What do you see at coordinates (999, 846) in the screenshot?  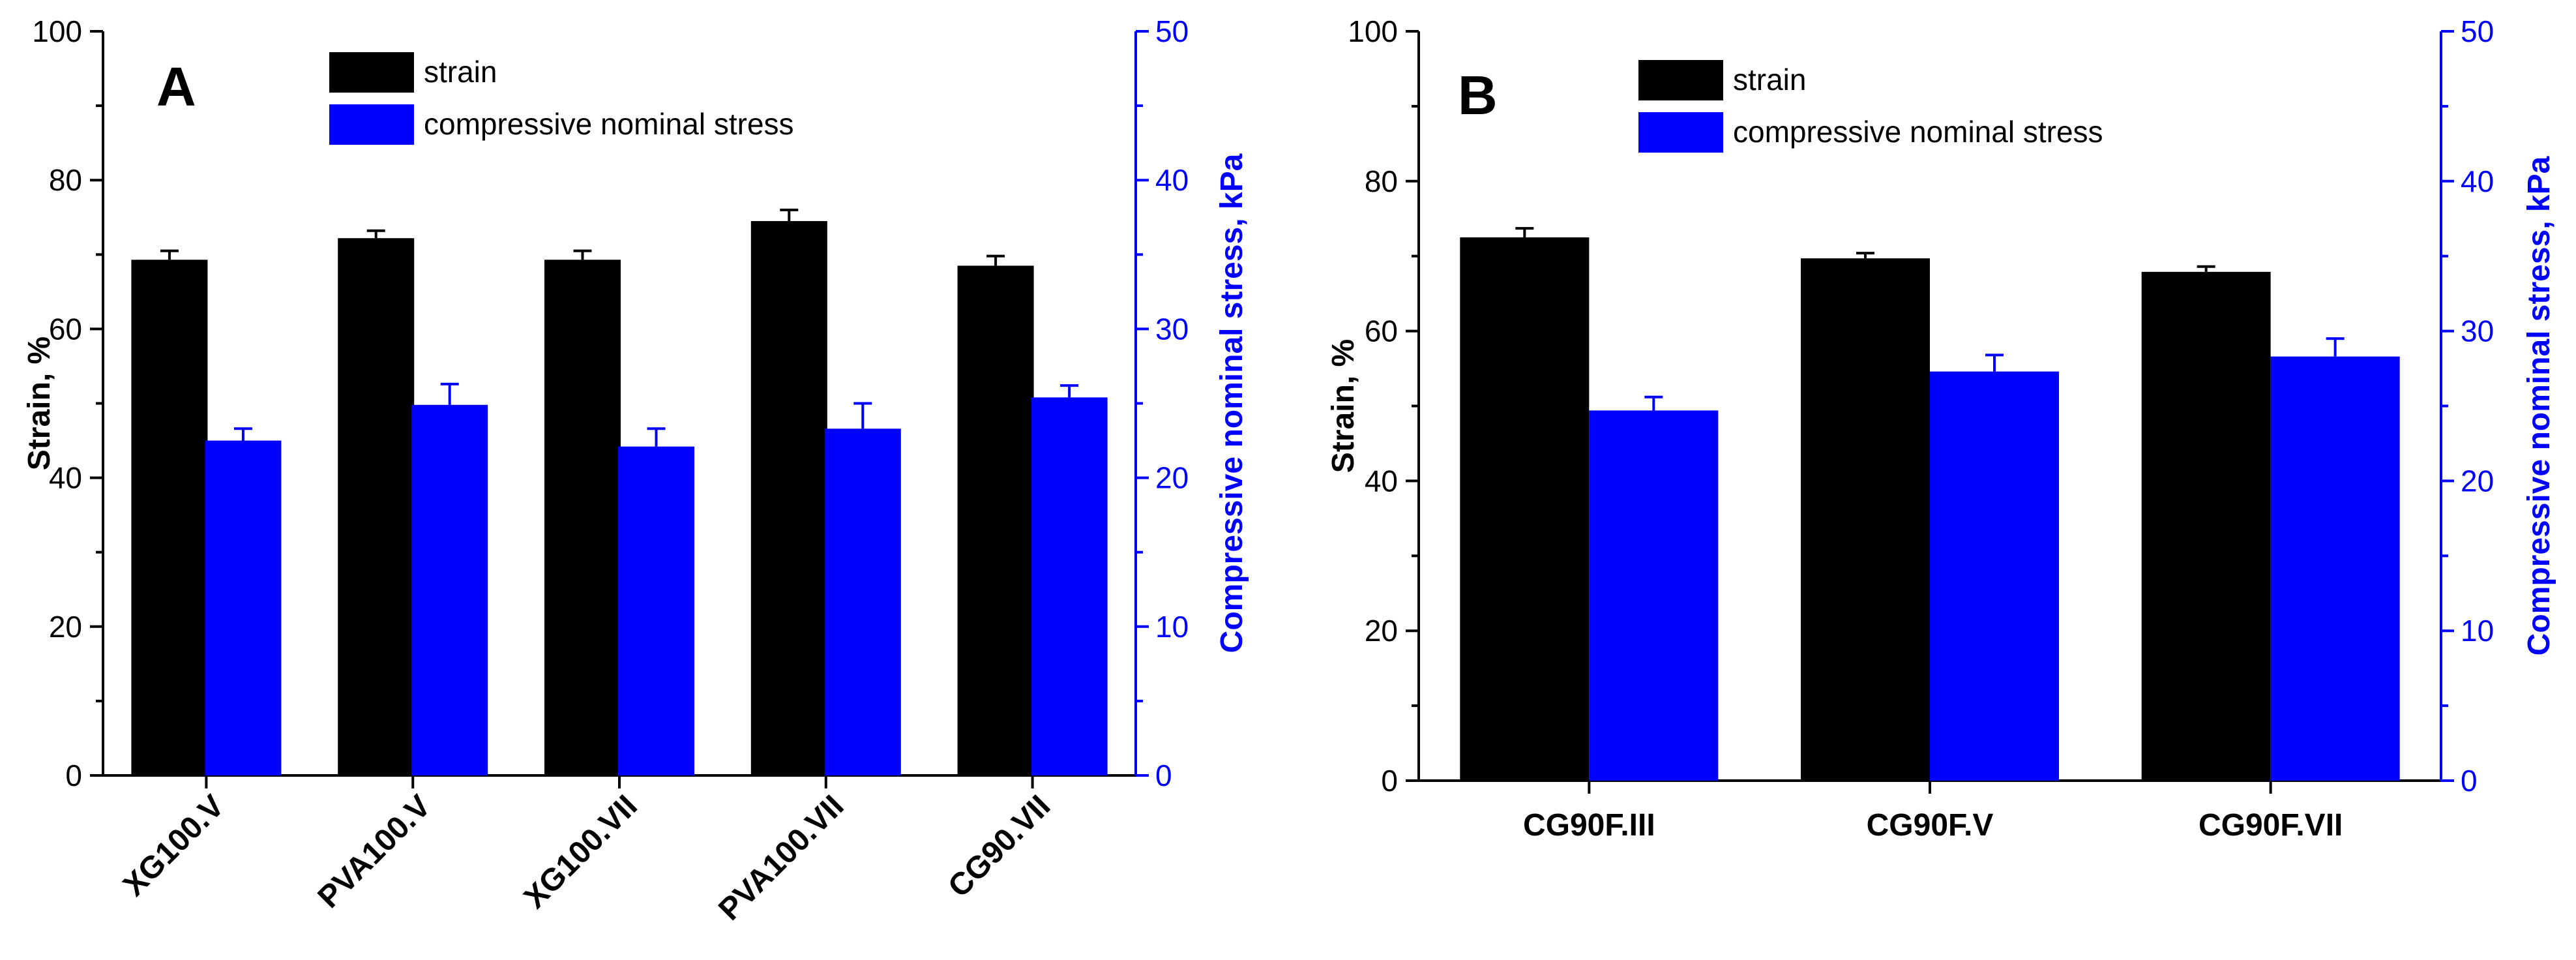 I see `x-tick-label: CG90.VII` at bounding box center [999, 846].